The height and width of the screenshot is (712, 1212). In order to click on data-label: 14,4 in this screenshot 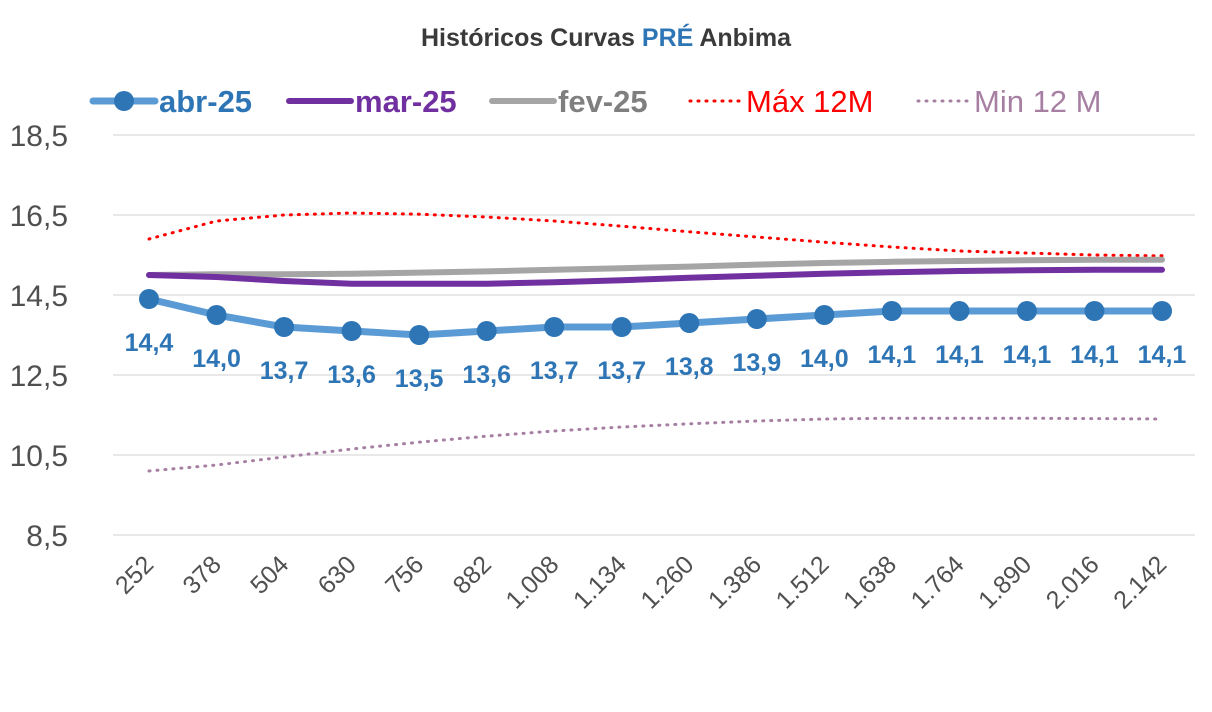, I will do `click(149, 343)`.